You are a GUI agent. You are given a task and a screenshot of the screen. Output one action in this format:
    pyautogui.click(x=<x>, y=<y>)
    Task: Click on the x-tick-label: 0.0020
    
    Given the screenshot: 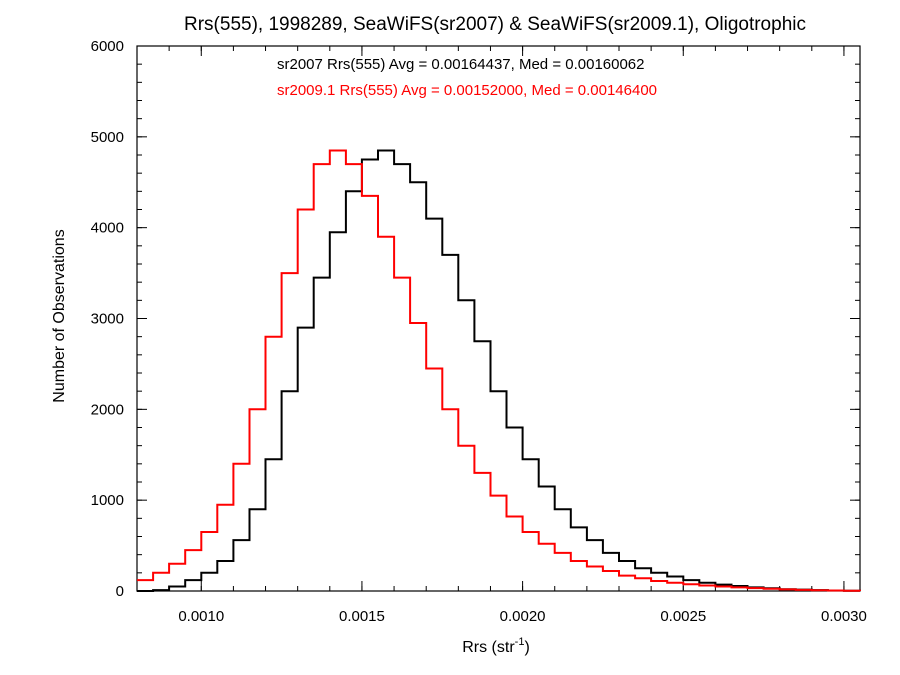 What is the action you would take?
    pyautogui.click(x=523, y=616)
    